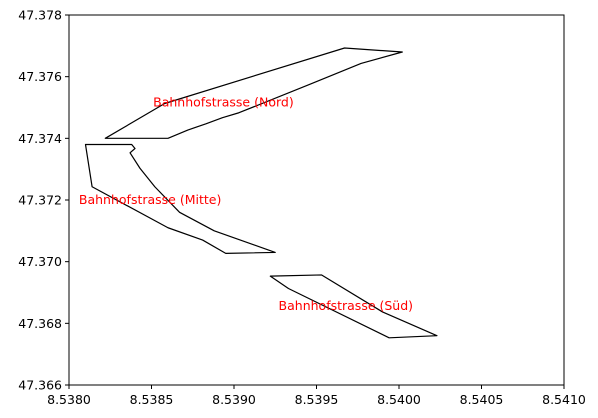 This screenshot has height=418, width=598. I want to click on polygon-label-0: Bahnhofstrasse (Nord), so click(223, 102).